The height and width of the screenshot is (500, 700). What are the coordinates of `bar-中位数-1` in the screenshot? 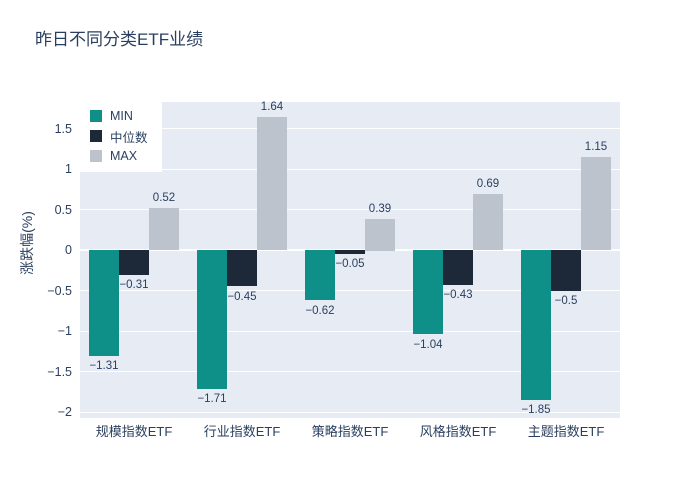 It's located at (134, 262).